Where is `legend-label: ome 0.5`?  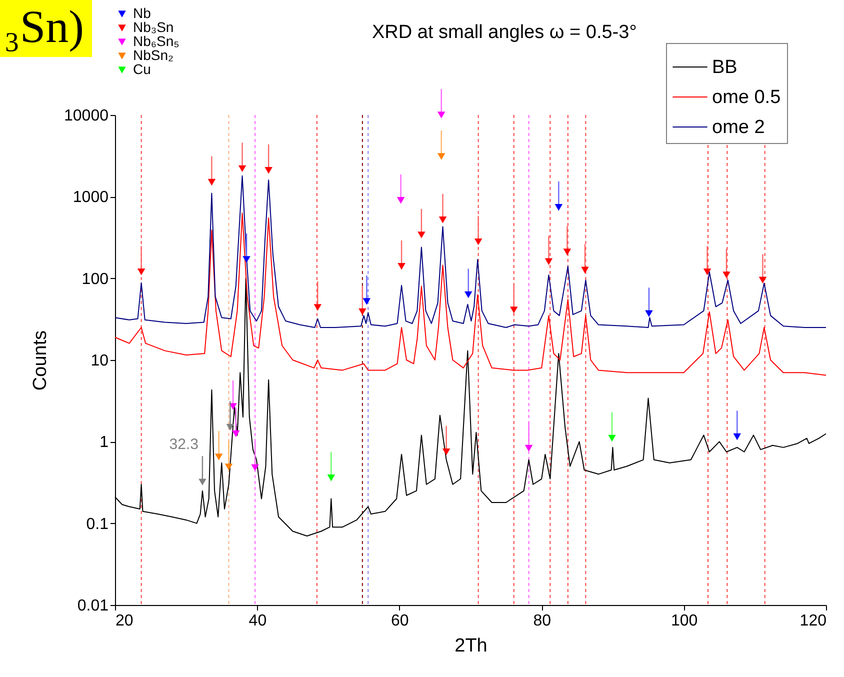
legend-label: ome 0.5 is located at coordinates (746, 97).